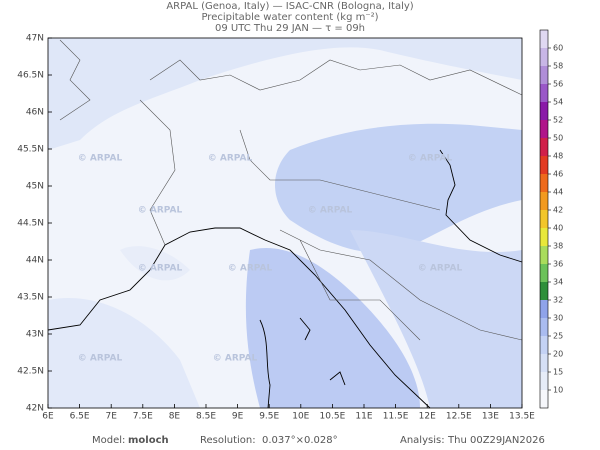  Describe the element at coordinates (35, 335) in the screenshot. I see `lat-label: 43N` at that location.